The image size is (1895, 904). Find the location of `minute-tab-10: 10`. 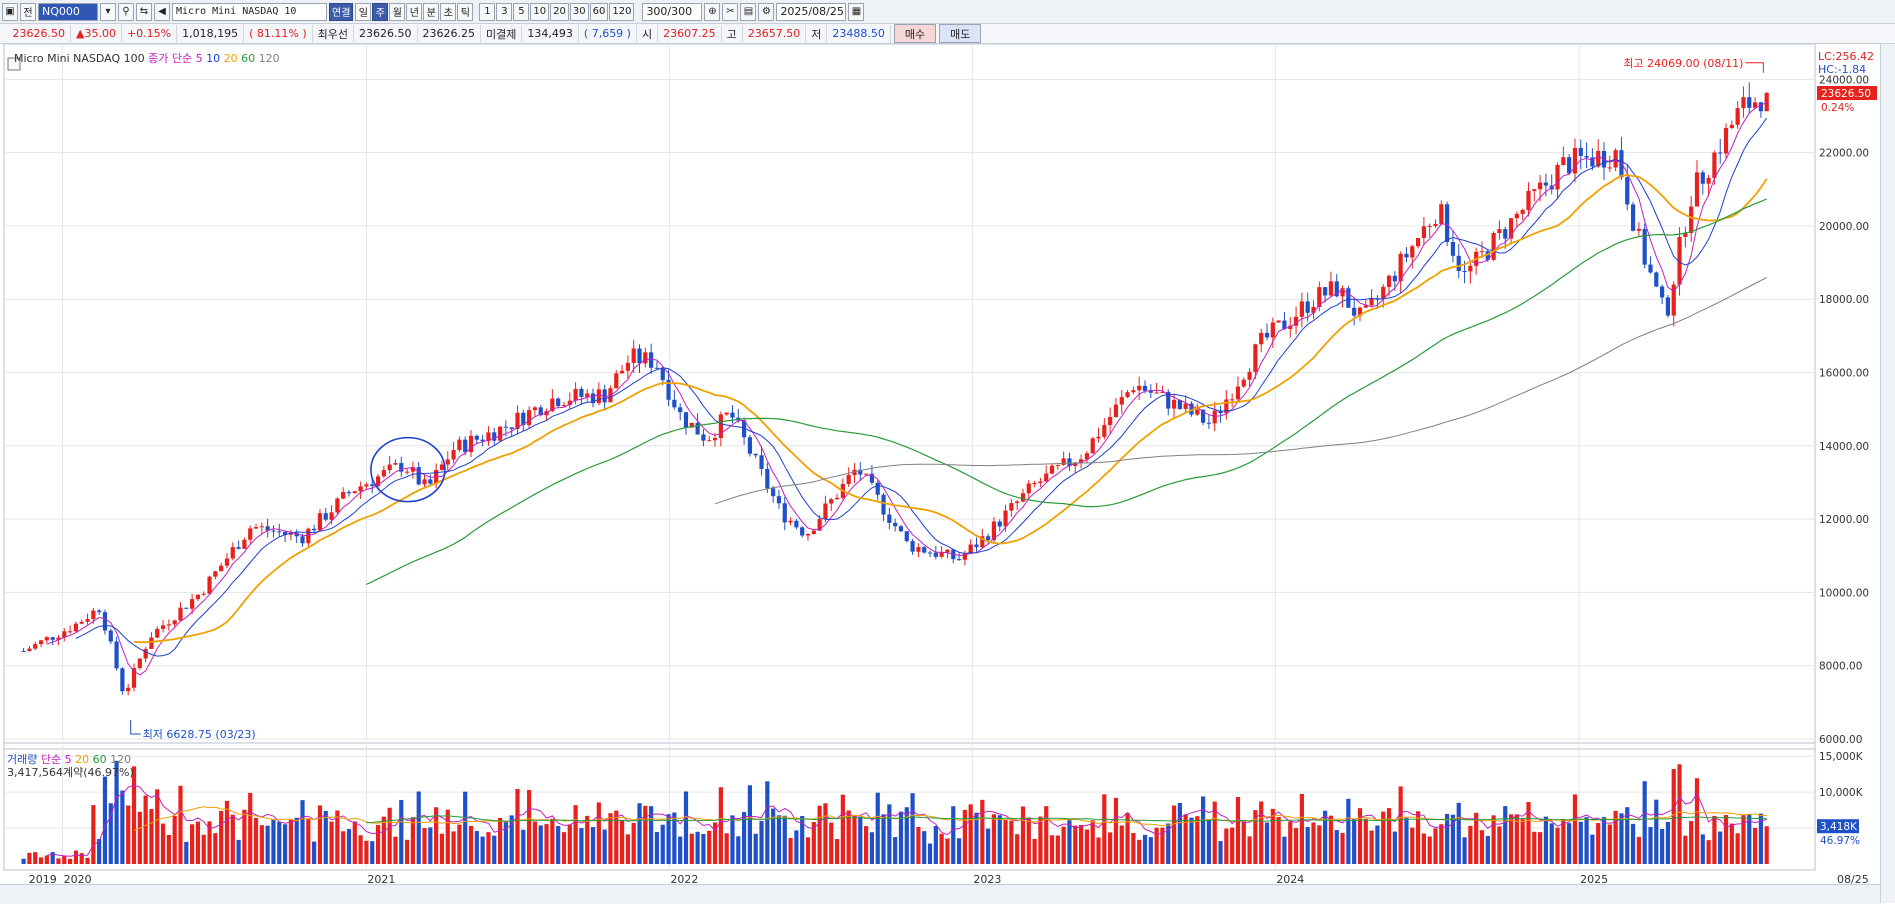

minute-tab-10: 10 is located at coordinates (540, 11).